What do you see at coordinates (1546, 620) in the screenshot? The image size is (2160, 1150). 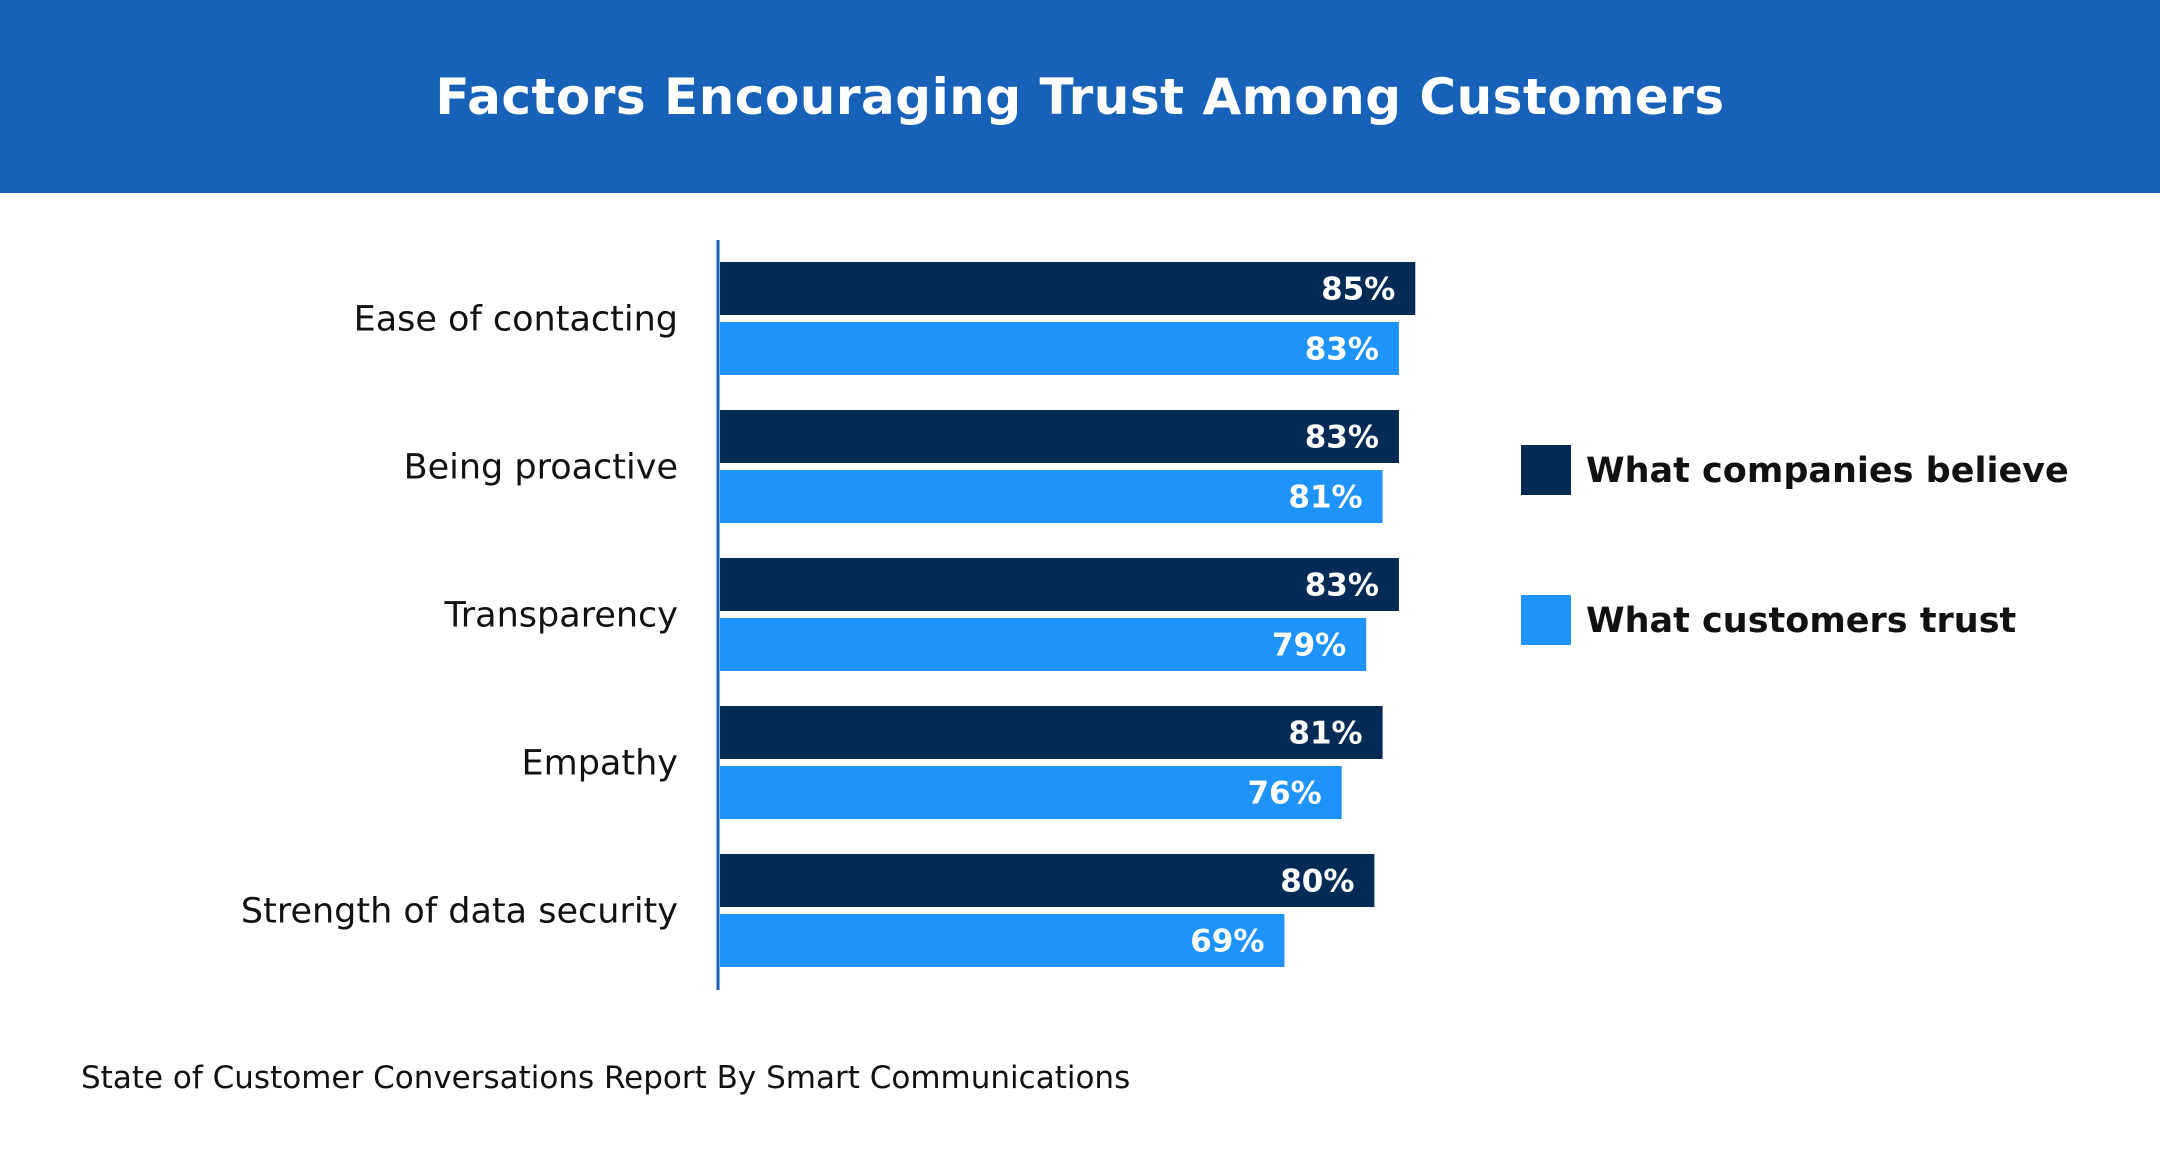 I see `legend-swatch-customers` at bounding box center [1546, 620].